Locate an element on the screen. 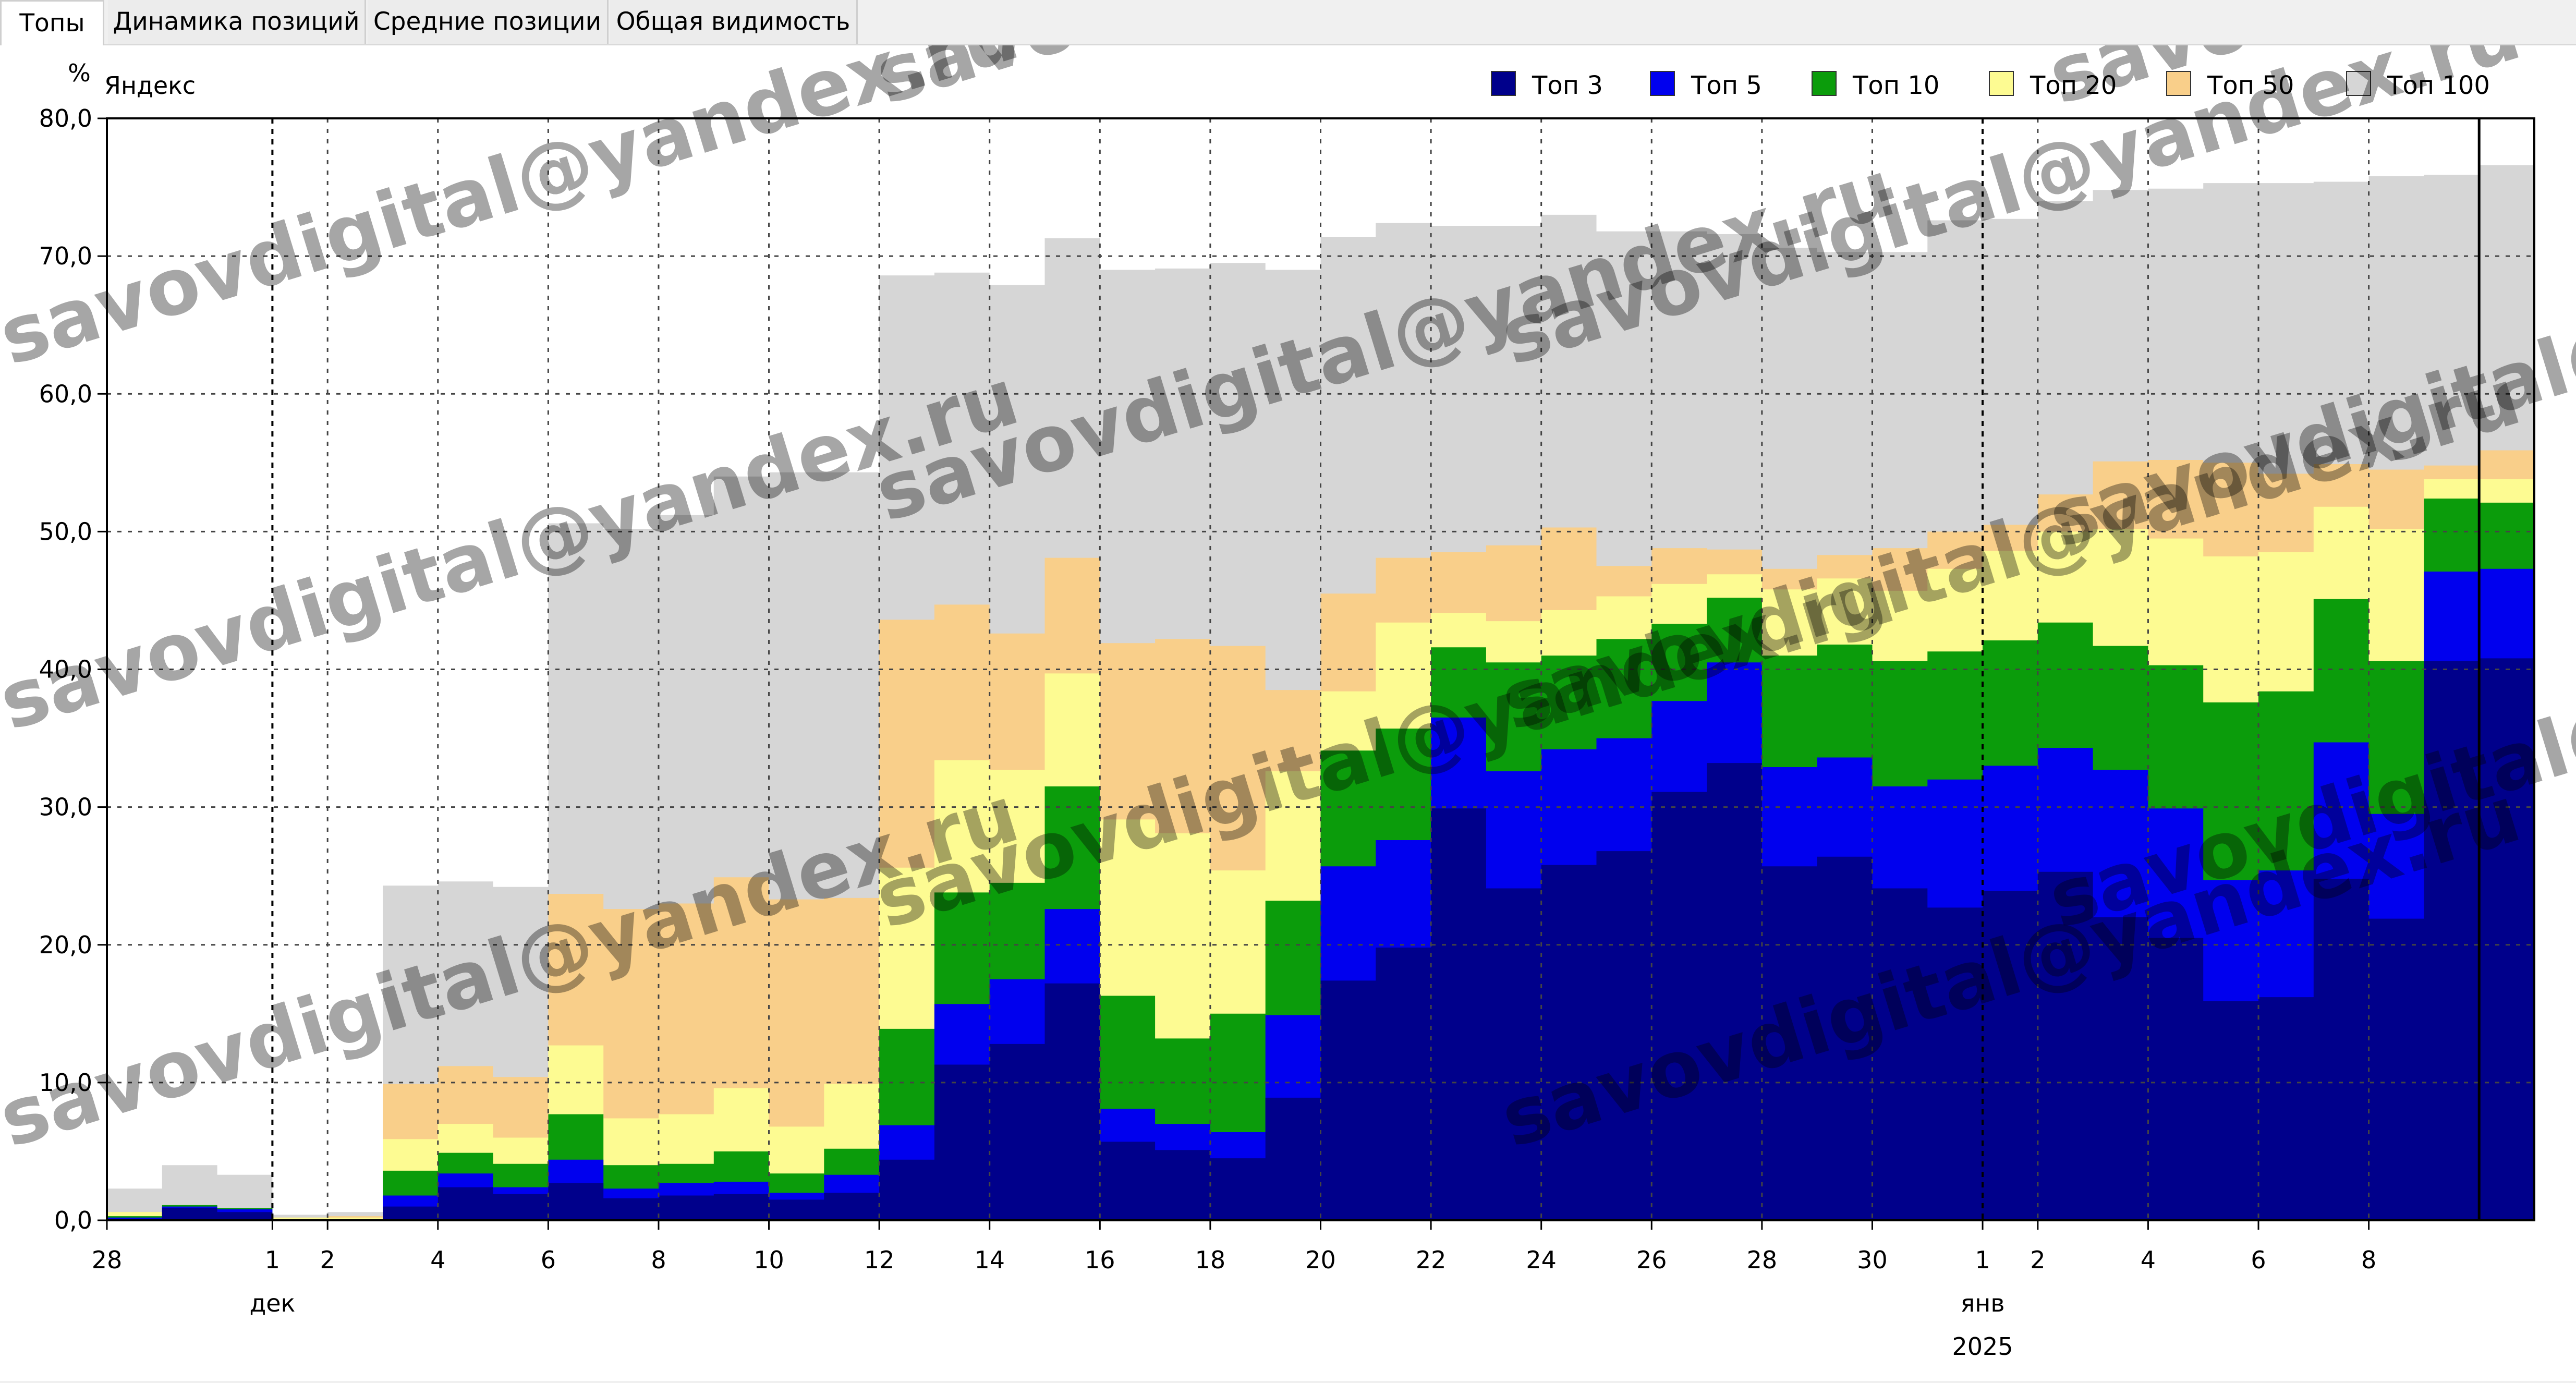 This screenshot has width=2576, height=1383. legend-label: Топ 10 is located at coordinates (1895, 85).